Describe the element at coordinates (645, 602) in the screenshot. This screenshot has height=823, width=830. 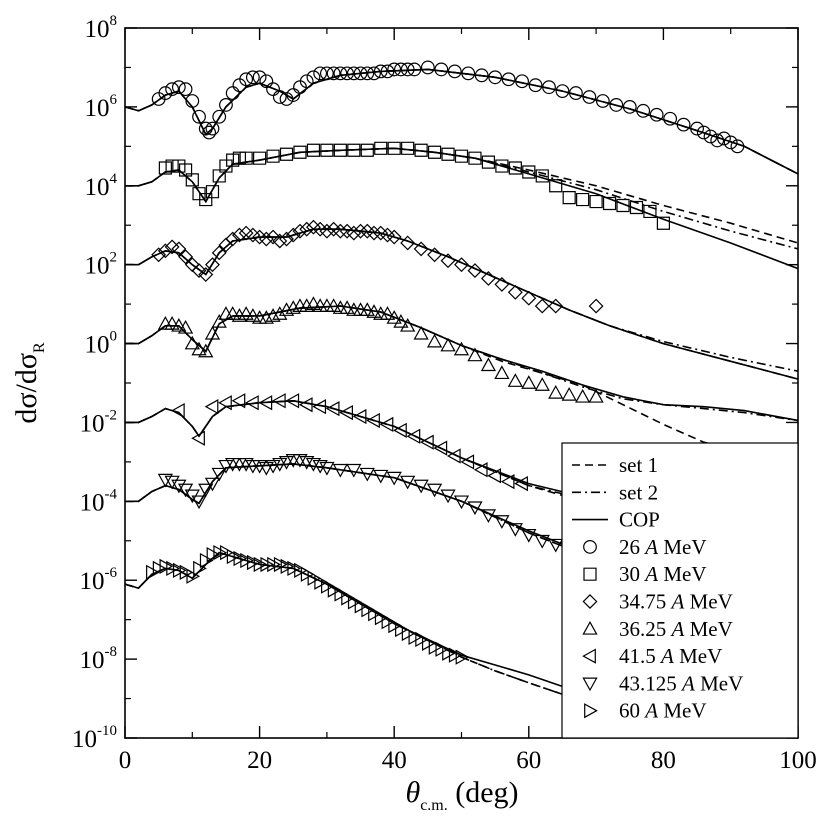
I see `legend-energy-value: 34.75` at that location.